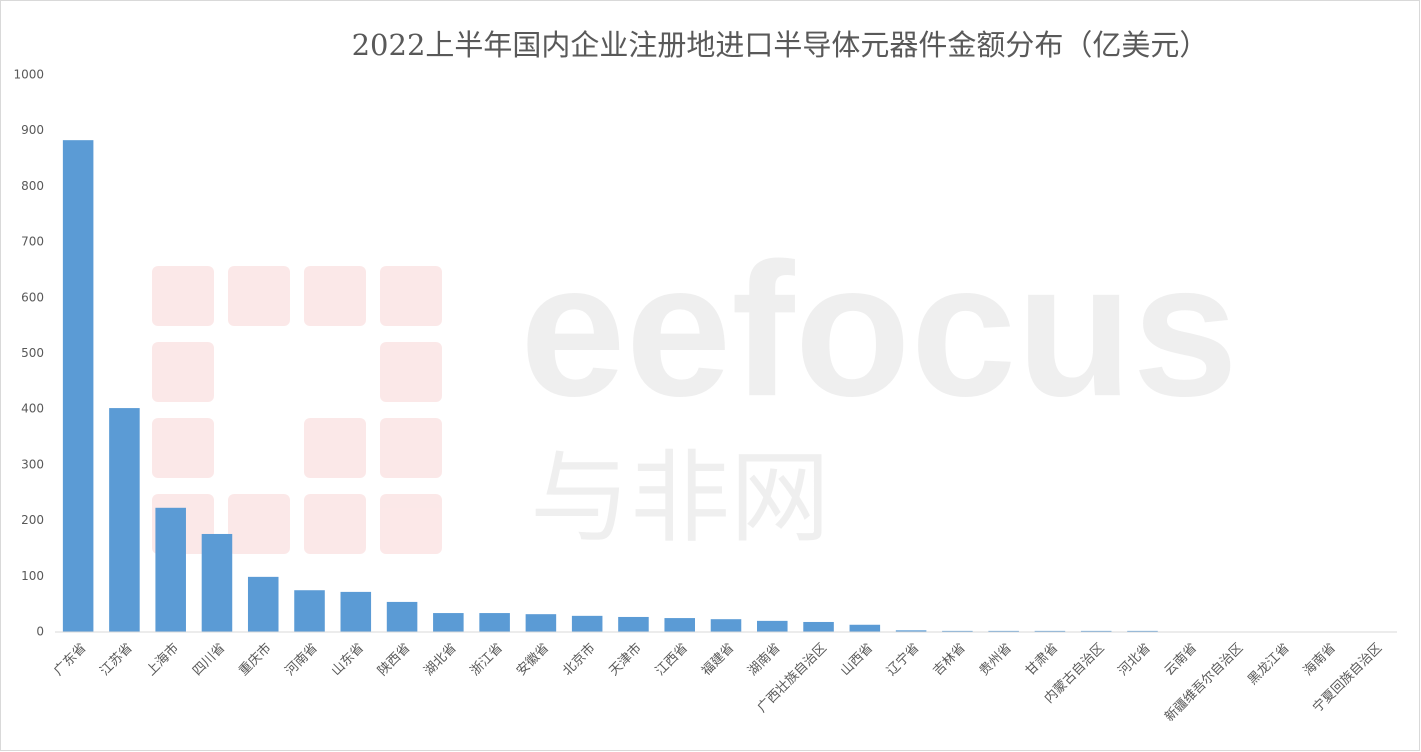 The height and width of the screenshot is (752, 1421). I want to click on y-tick-label: 100, so click(32, 576).